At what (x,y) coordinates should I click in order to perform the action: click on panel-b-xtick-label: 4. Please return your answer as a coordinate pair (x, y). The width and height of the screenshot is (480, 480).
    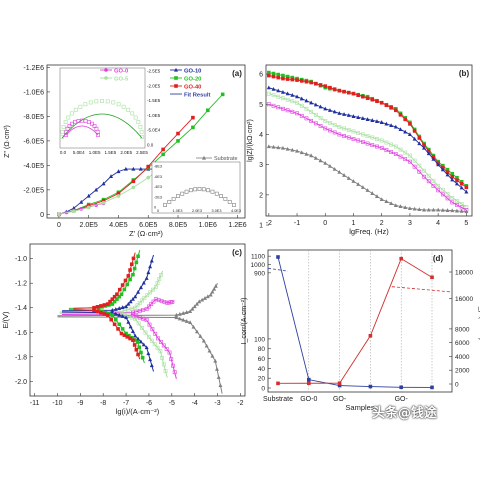
    Looking at the image, I should click on (438, 223).